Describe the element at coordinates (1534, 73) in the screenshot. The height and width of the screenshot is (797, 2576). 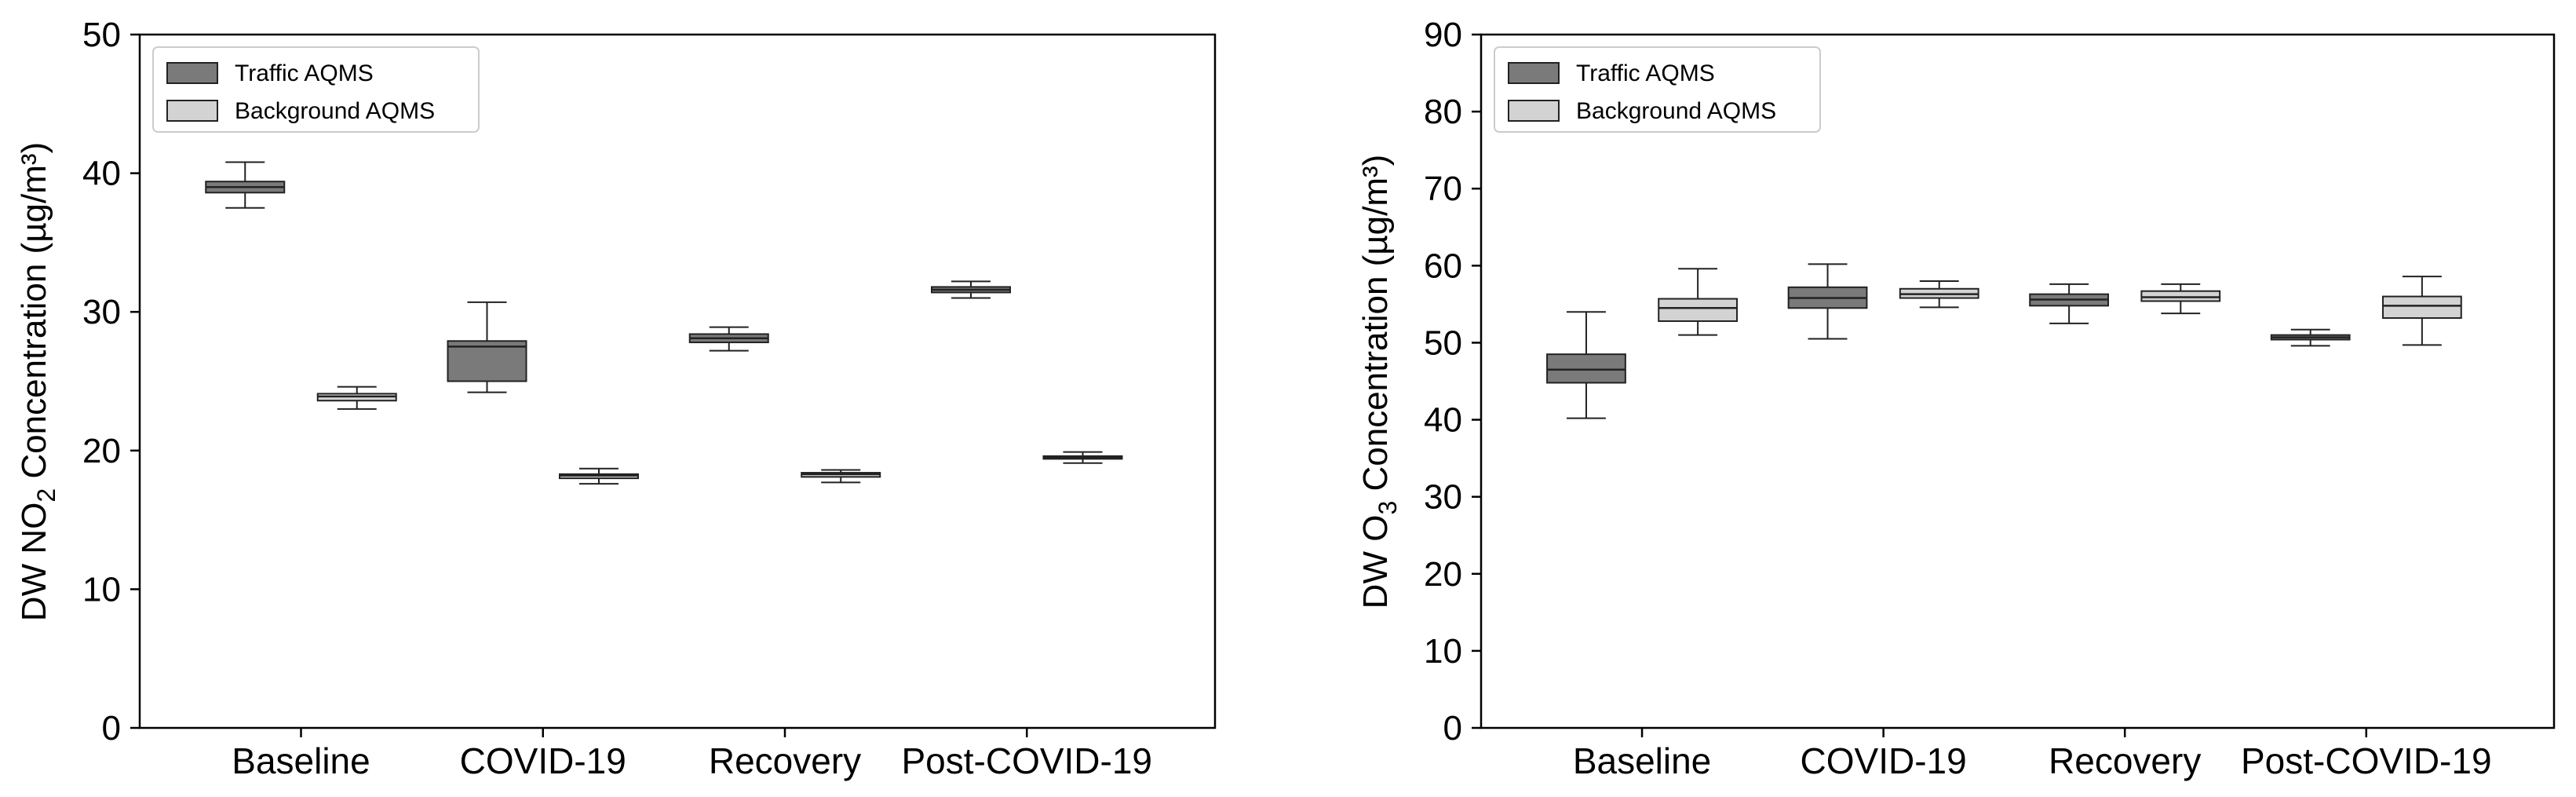
I see `o3-legend-swatch-traffic-aqms` at that location.